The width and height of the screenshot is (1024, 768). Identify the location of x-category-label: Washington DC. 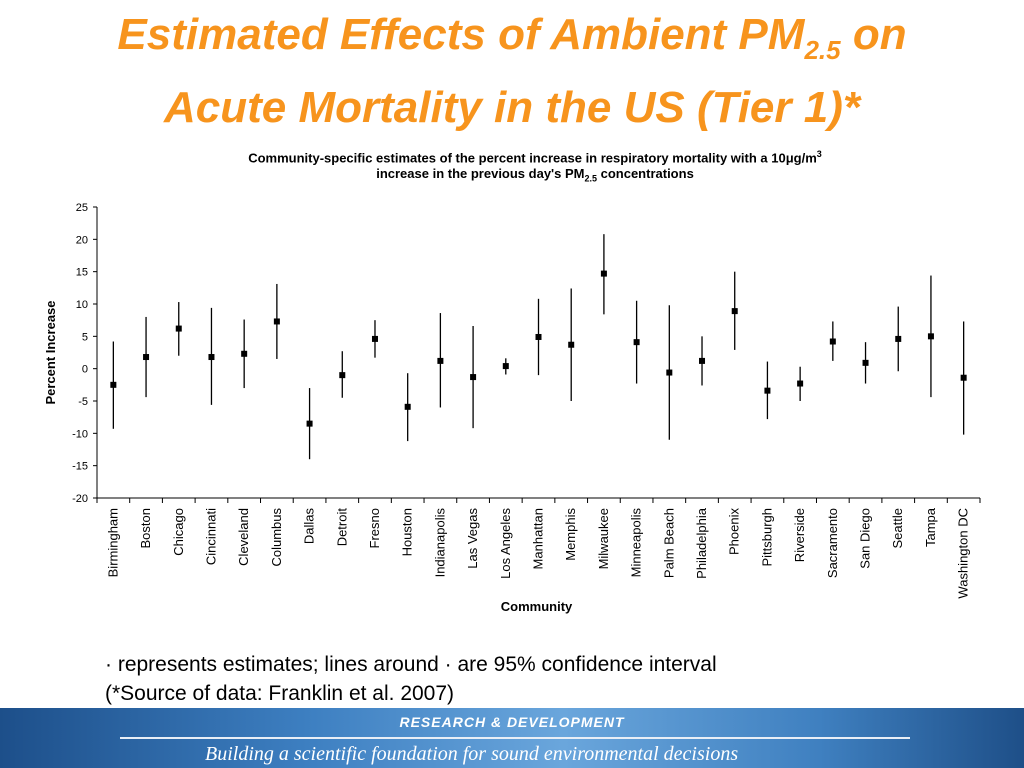
(963, 553).